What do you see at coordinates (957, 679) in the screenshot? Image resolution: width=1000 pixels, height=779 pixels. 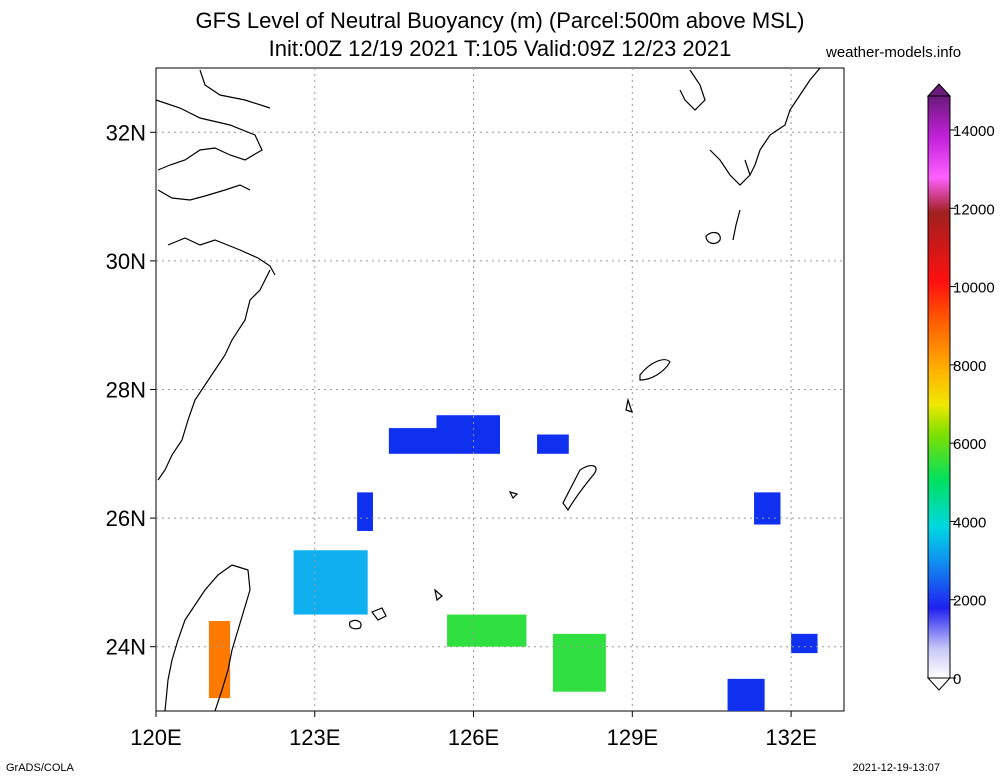 I see `colorbar-label: 0` at bounding box center [957, 679].